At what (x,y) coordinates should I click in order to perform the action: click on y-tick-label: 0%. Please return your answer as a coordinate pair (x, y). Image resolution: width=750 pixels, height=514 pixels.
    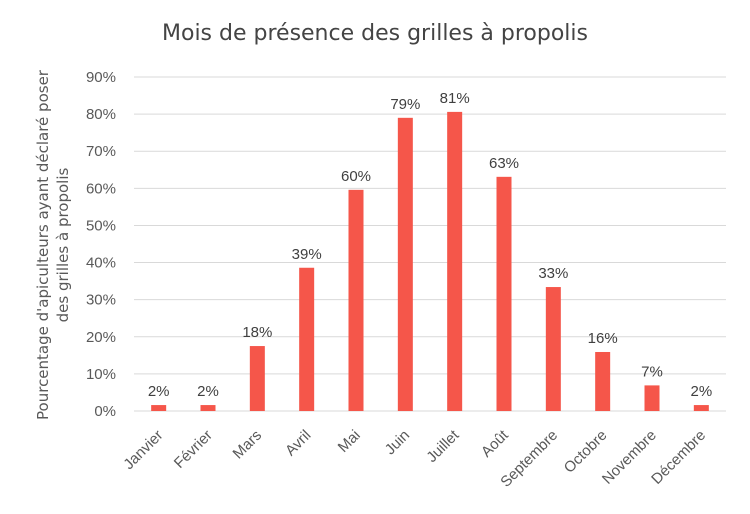
    Looking at the image, I should click on (105, 411).